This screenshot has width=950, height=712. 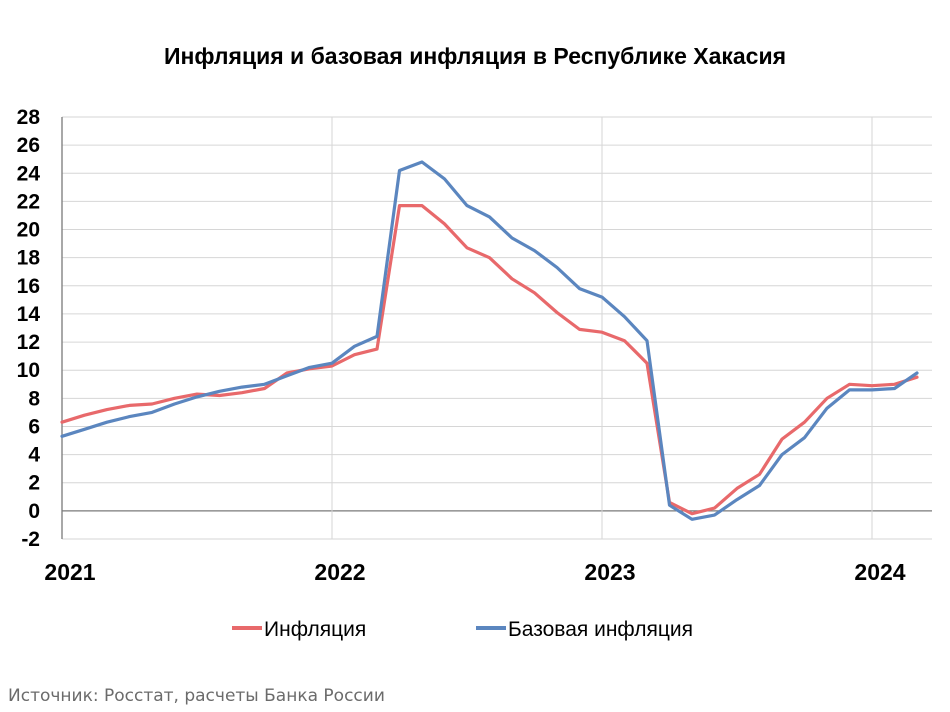 I want to click on y-tick-label: 14, so click(x=29, y=314).